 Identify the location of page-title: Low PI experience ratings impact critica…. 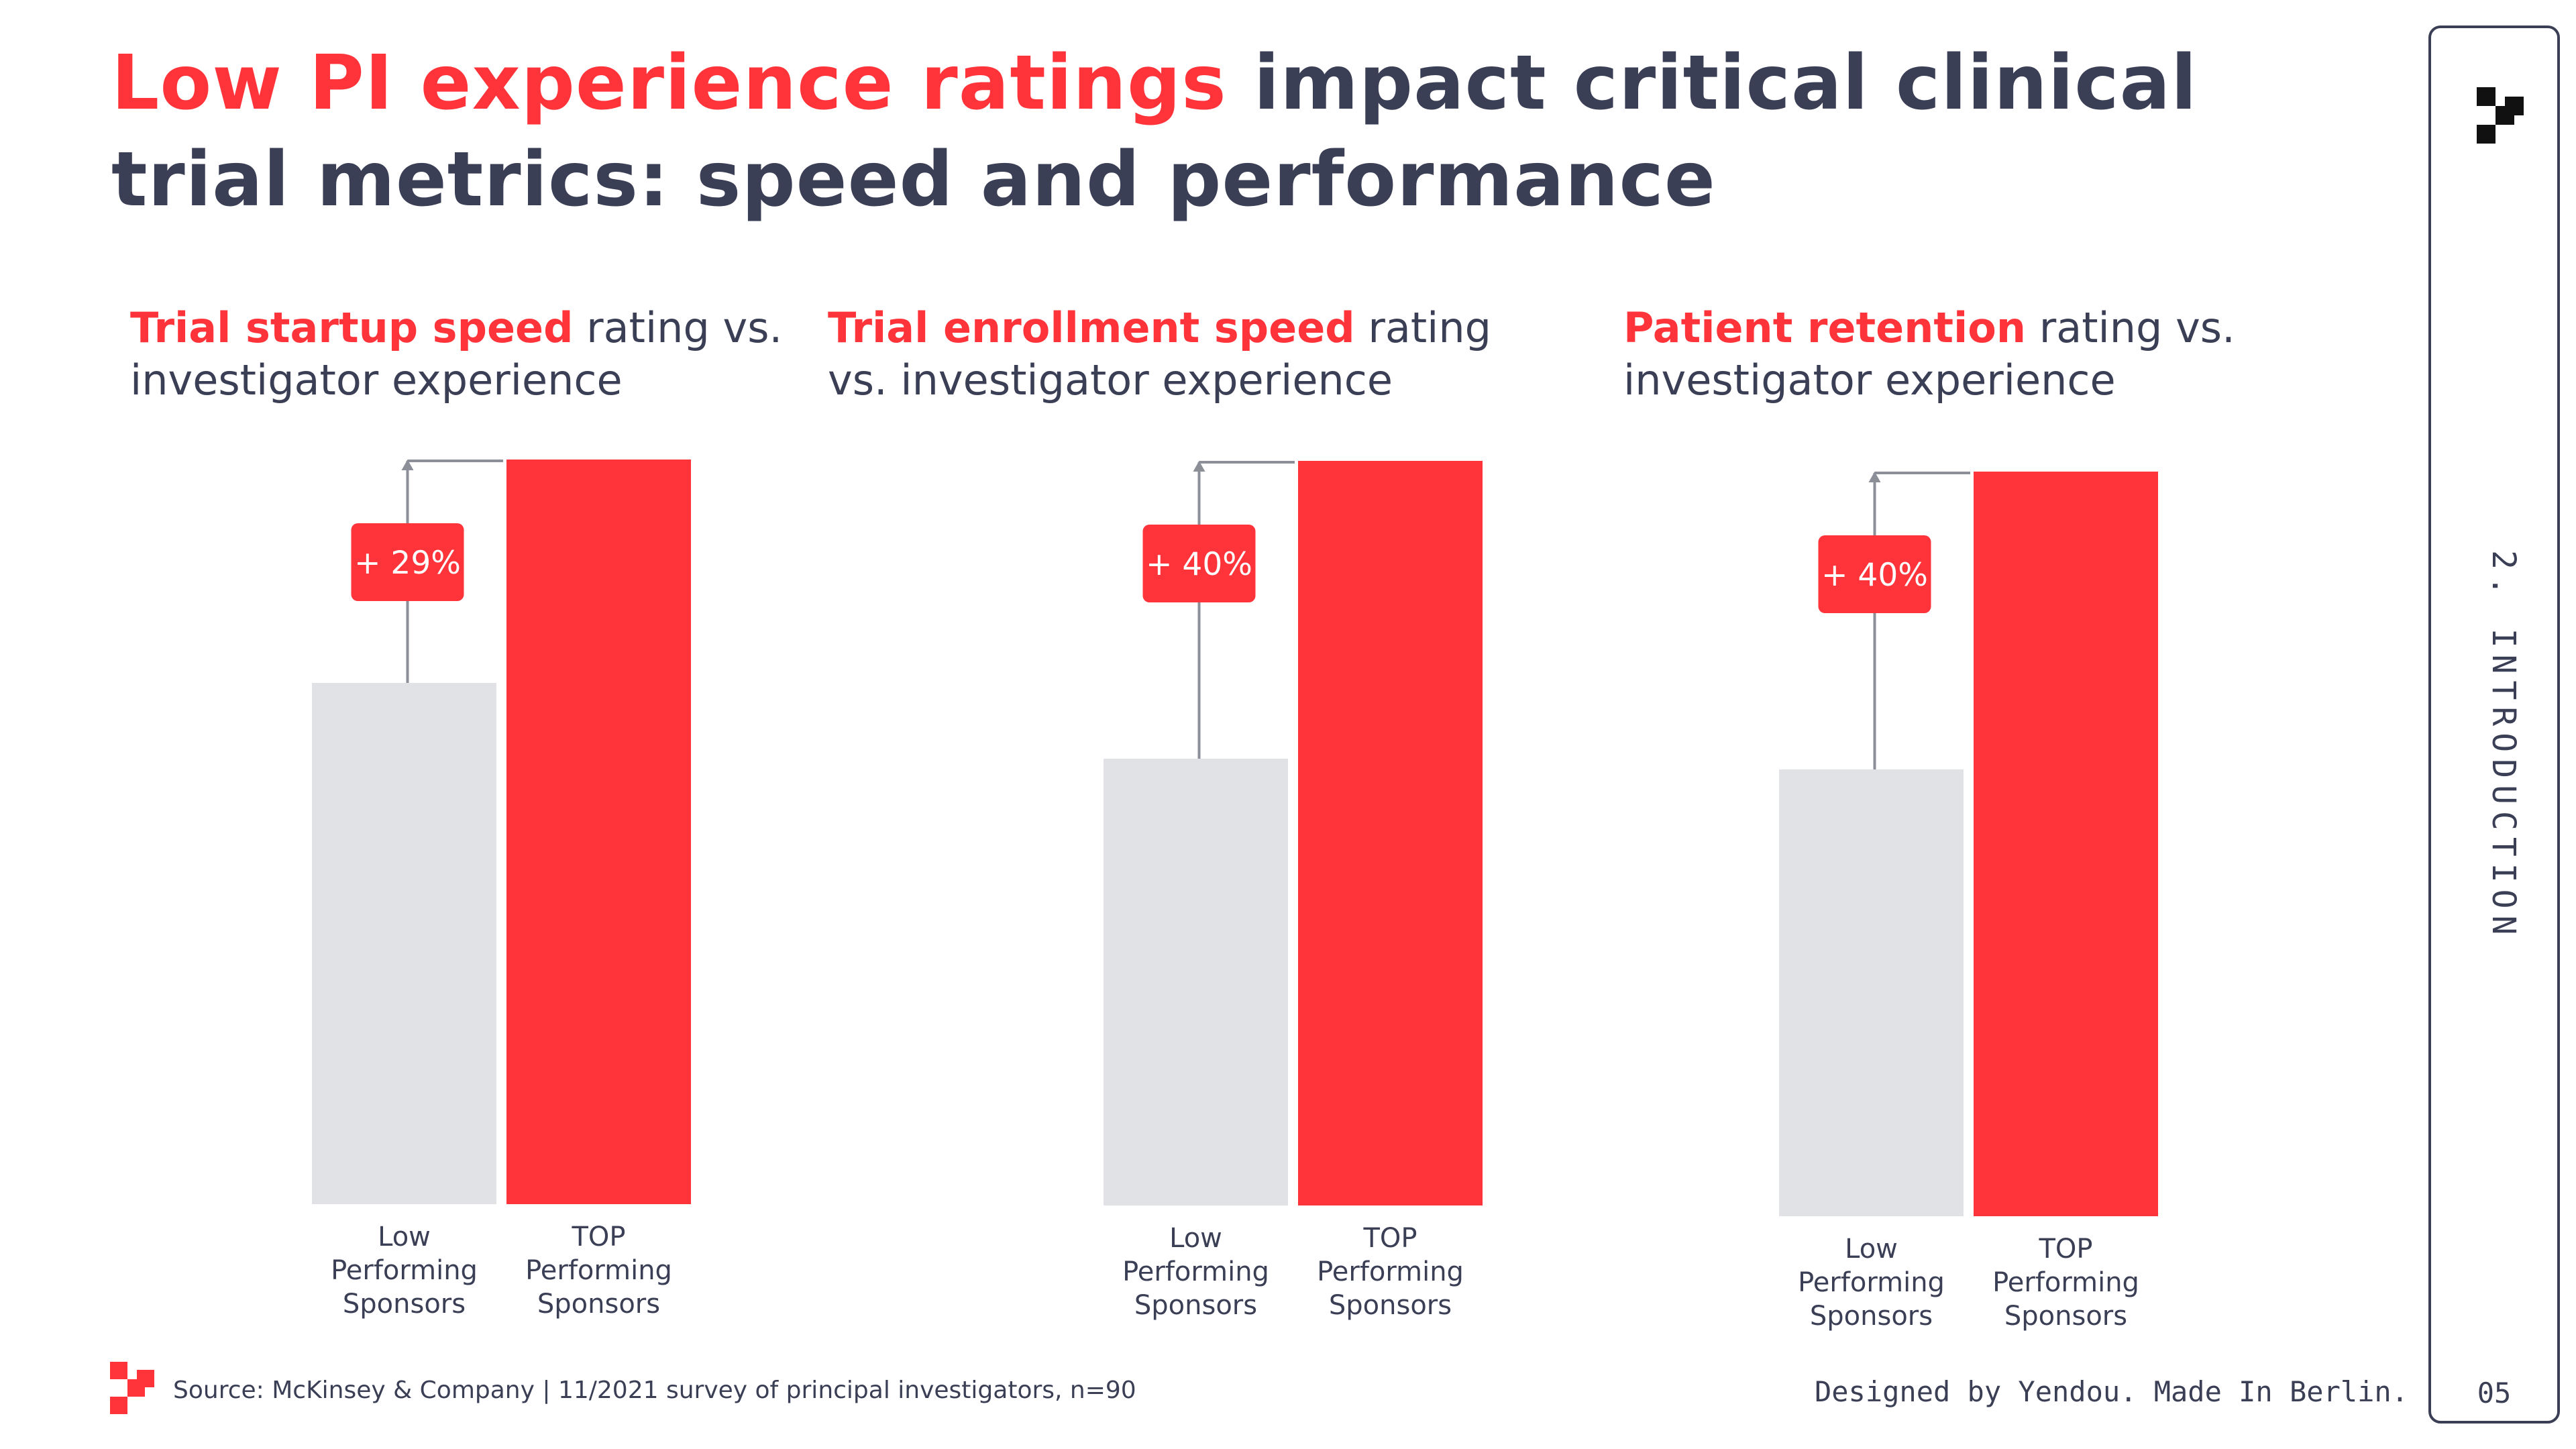
(1218, 131).